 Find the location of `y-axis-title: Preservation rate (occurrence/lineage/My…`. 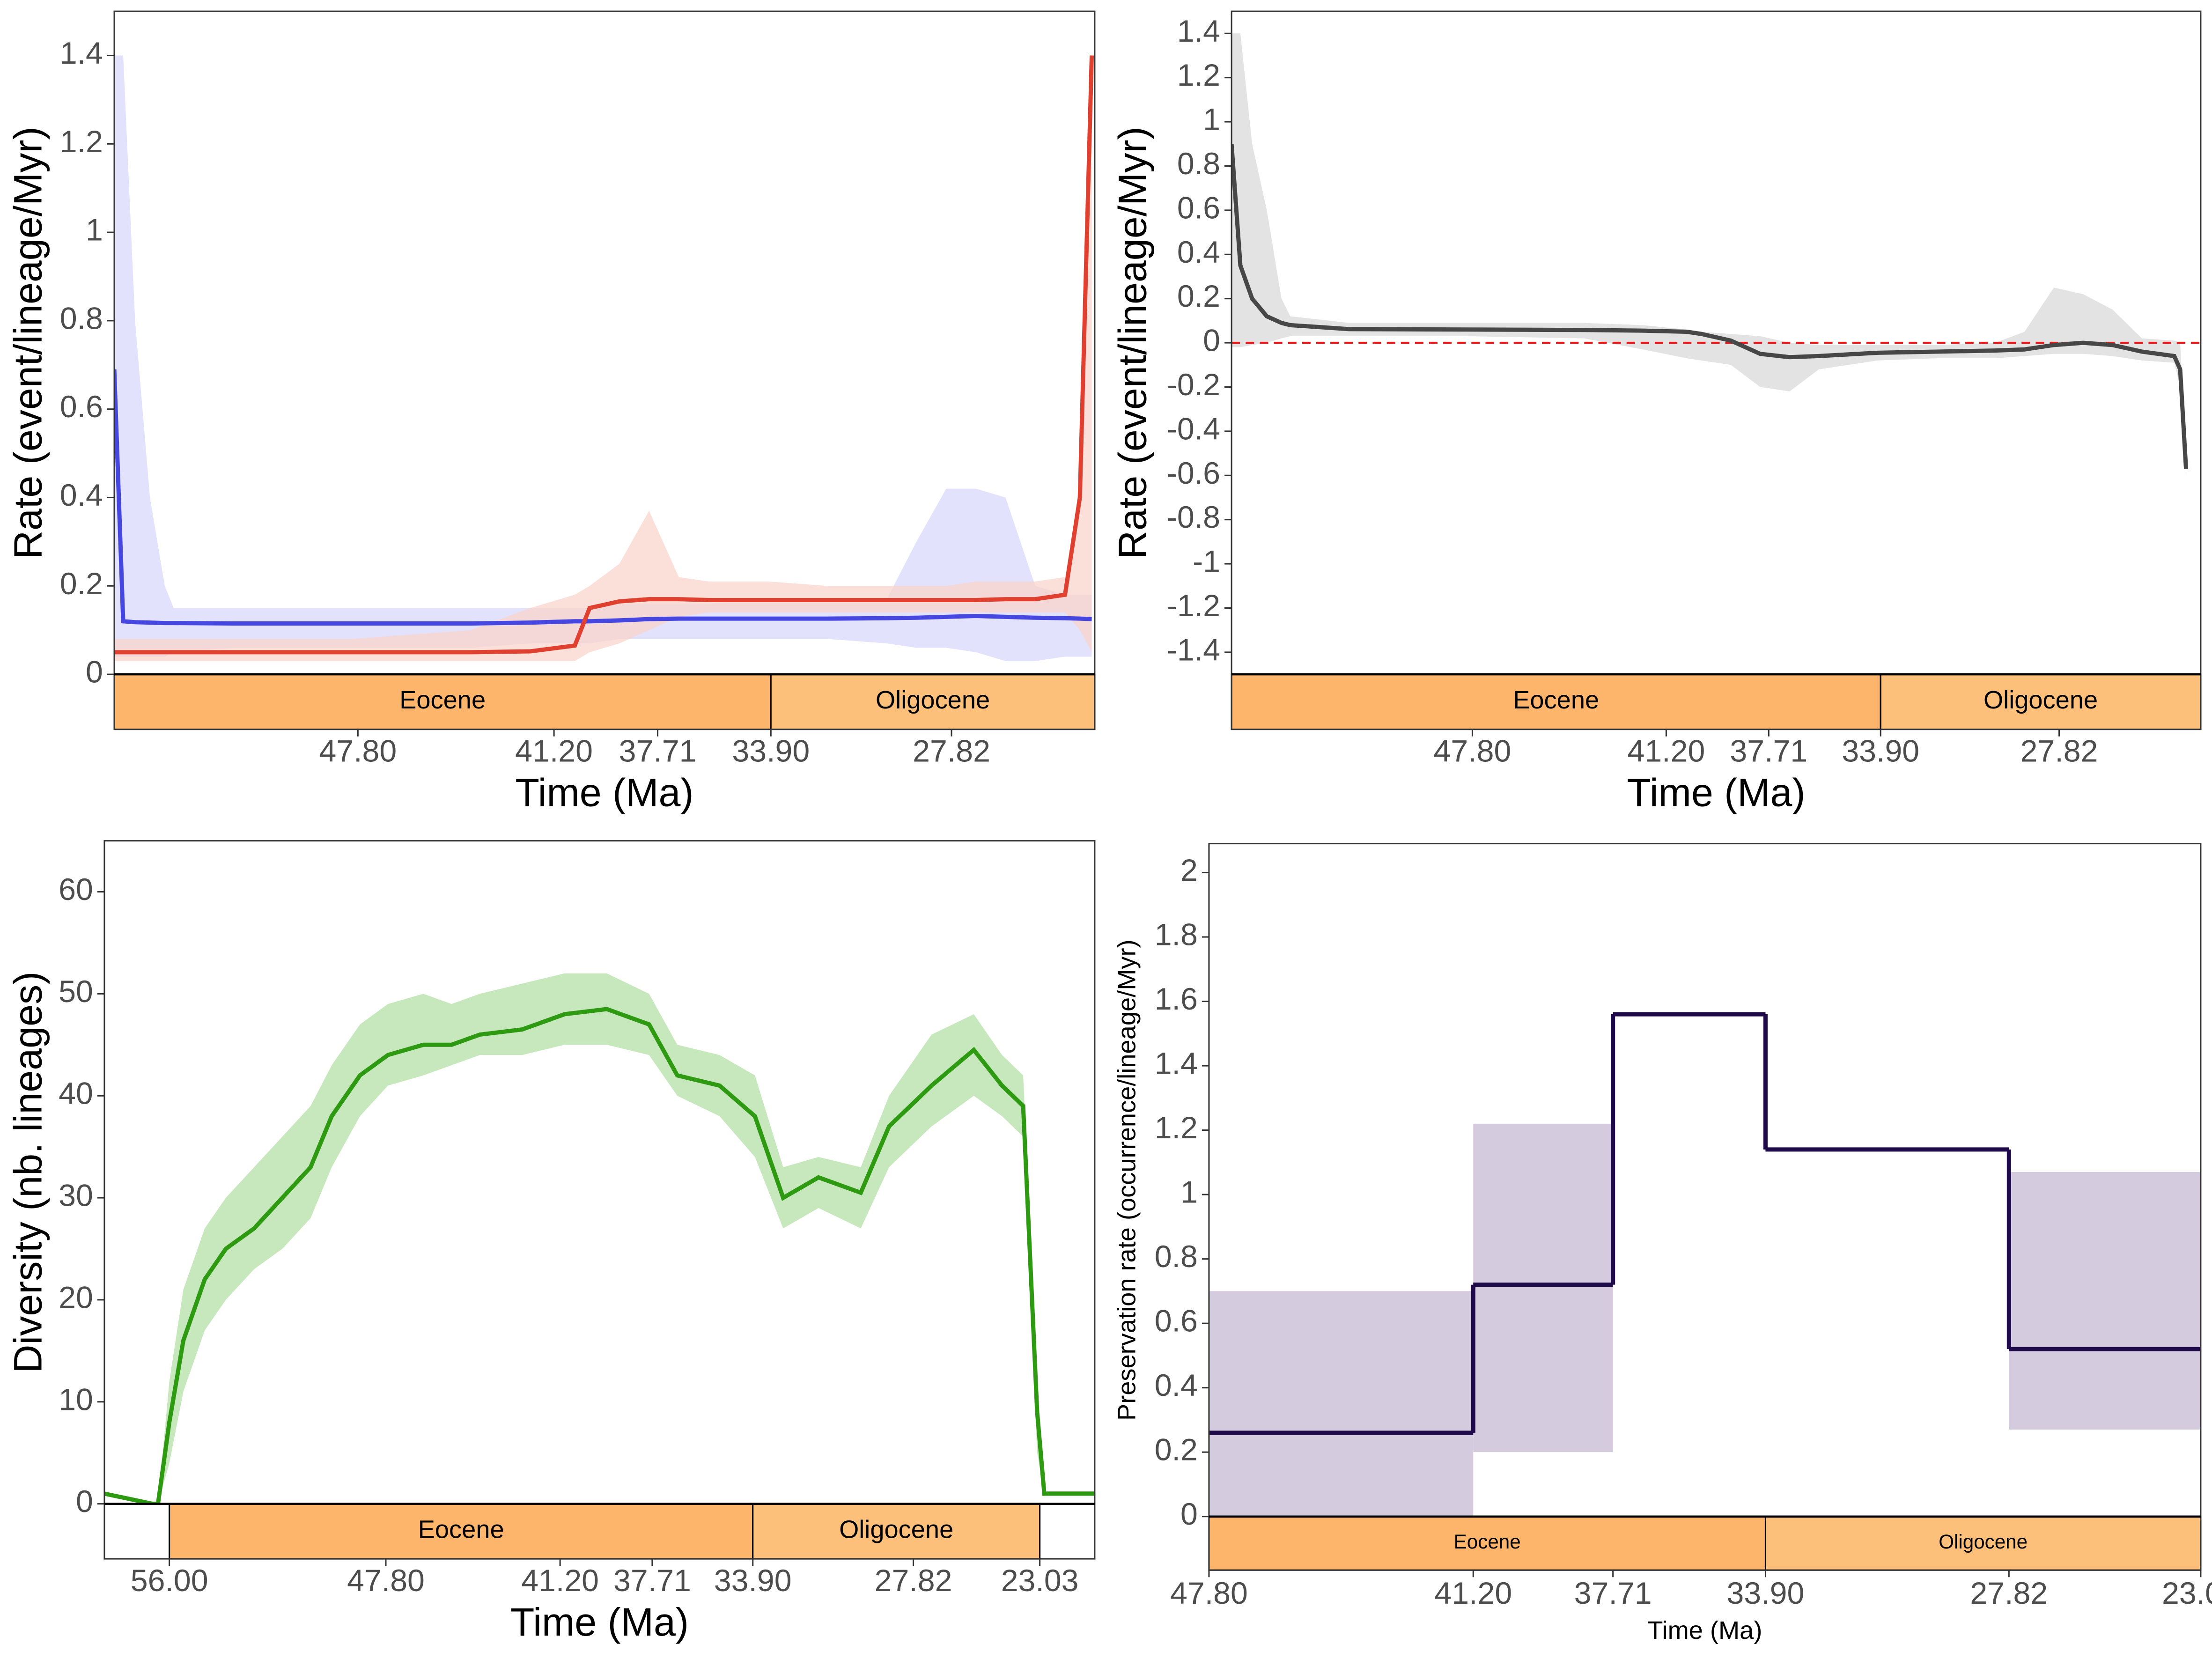

y-axis-title: Preservation rate (occurrence/lineage/My… is located at coordinates (1127, 1180).